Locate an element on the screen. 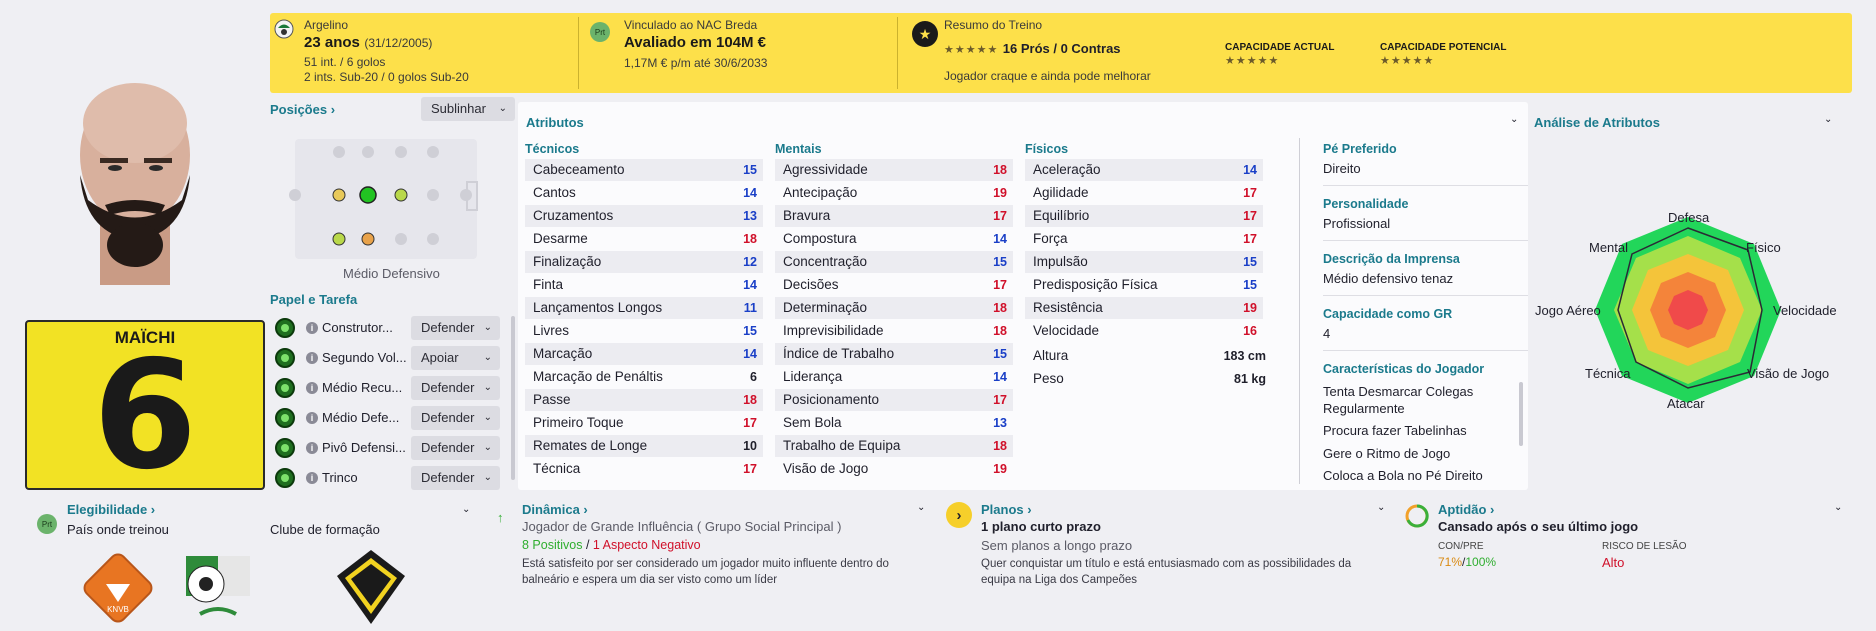 This screenshot has height=631, width=1876. analysis-title: Análise de Atributos is located at coordinates (1597, 122).